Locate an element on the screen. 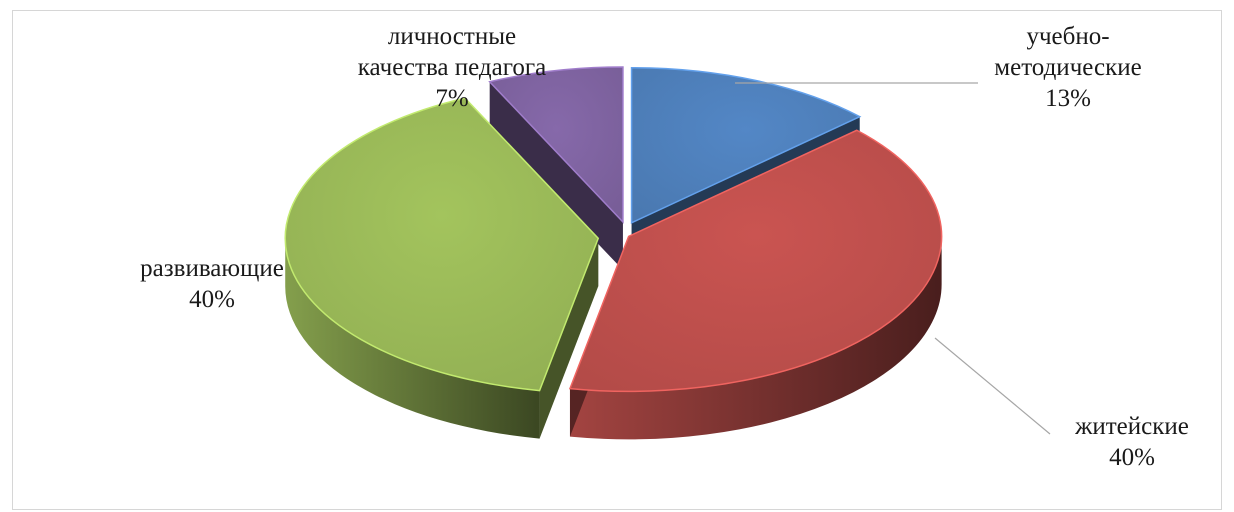 Image resolution: width=1234 pixels, height=512 pixels. slice-label-3: личностные качества педагога 7% is located at coordinates (452, 67).